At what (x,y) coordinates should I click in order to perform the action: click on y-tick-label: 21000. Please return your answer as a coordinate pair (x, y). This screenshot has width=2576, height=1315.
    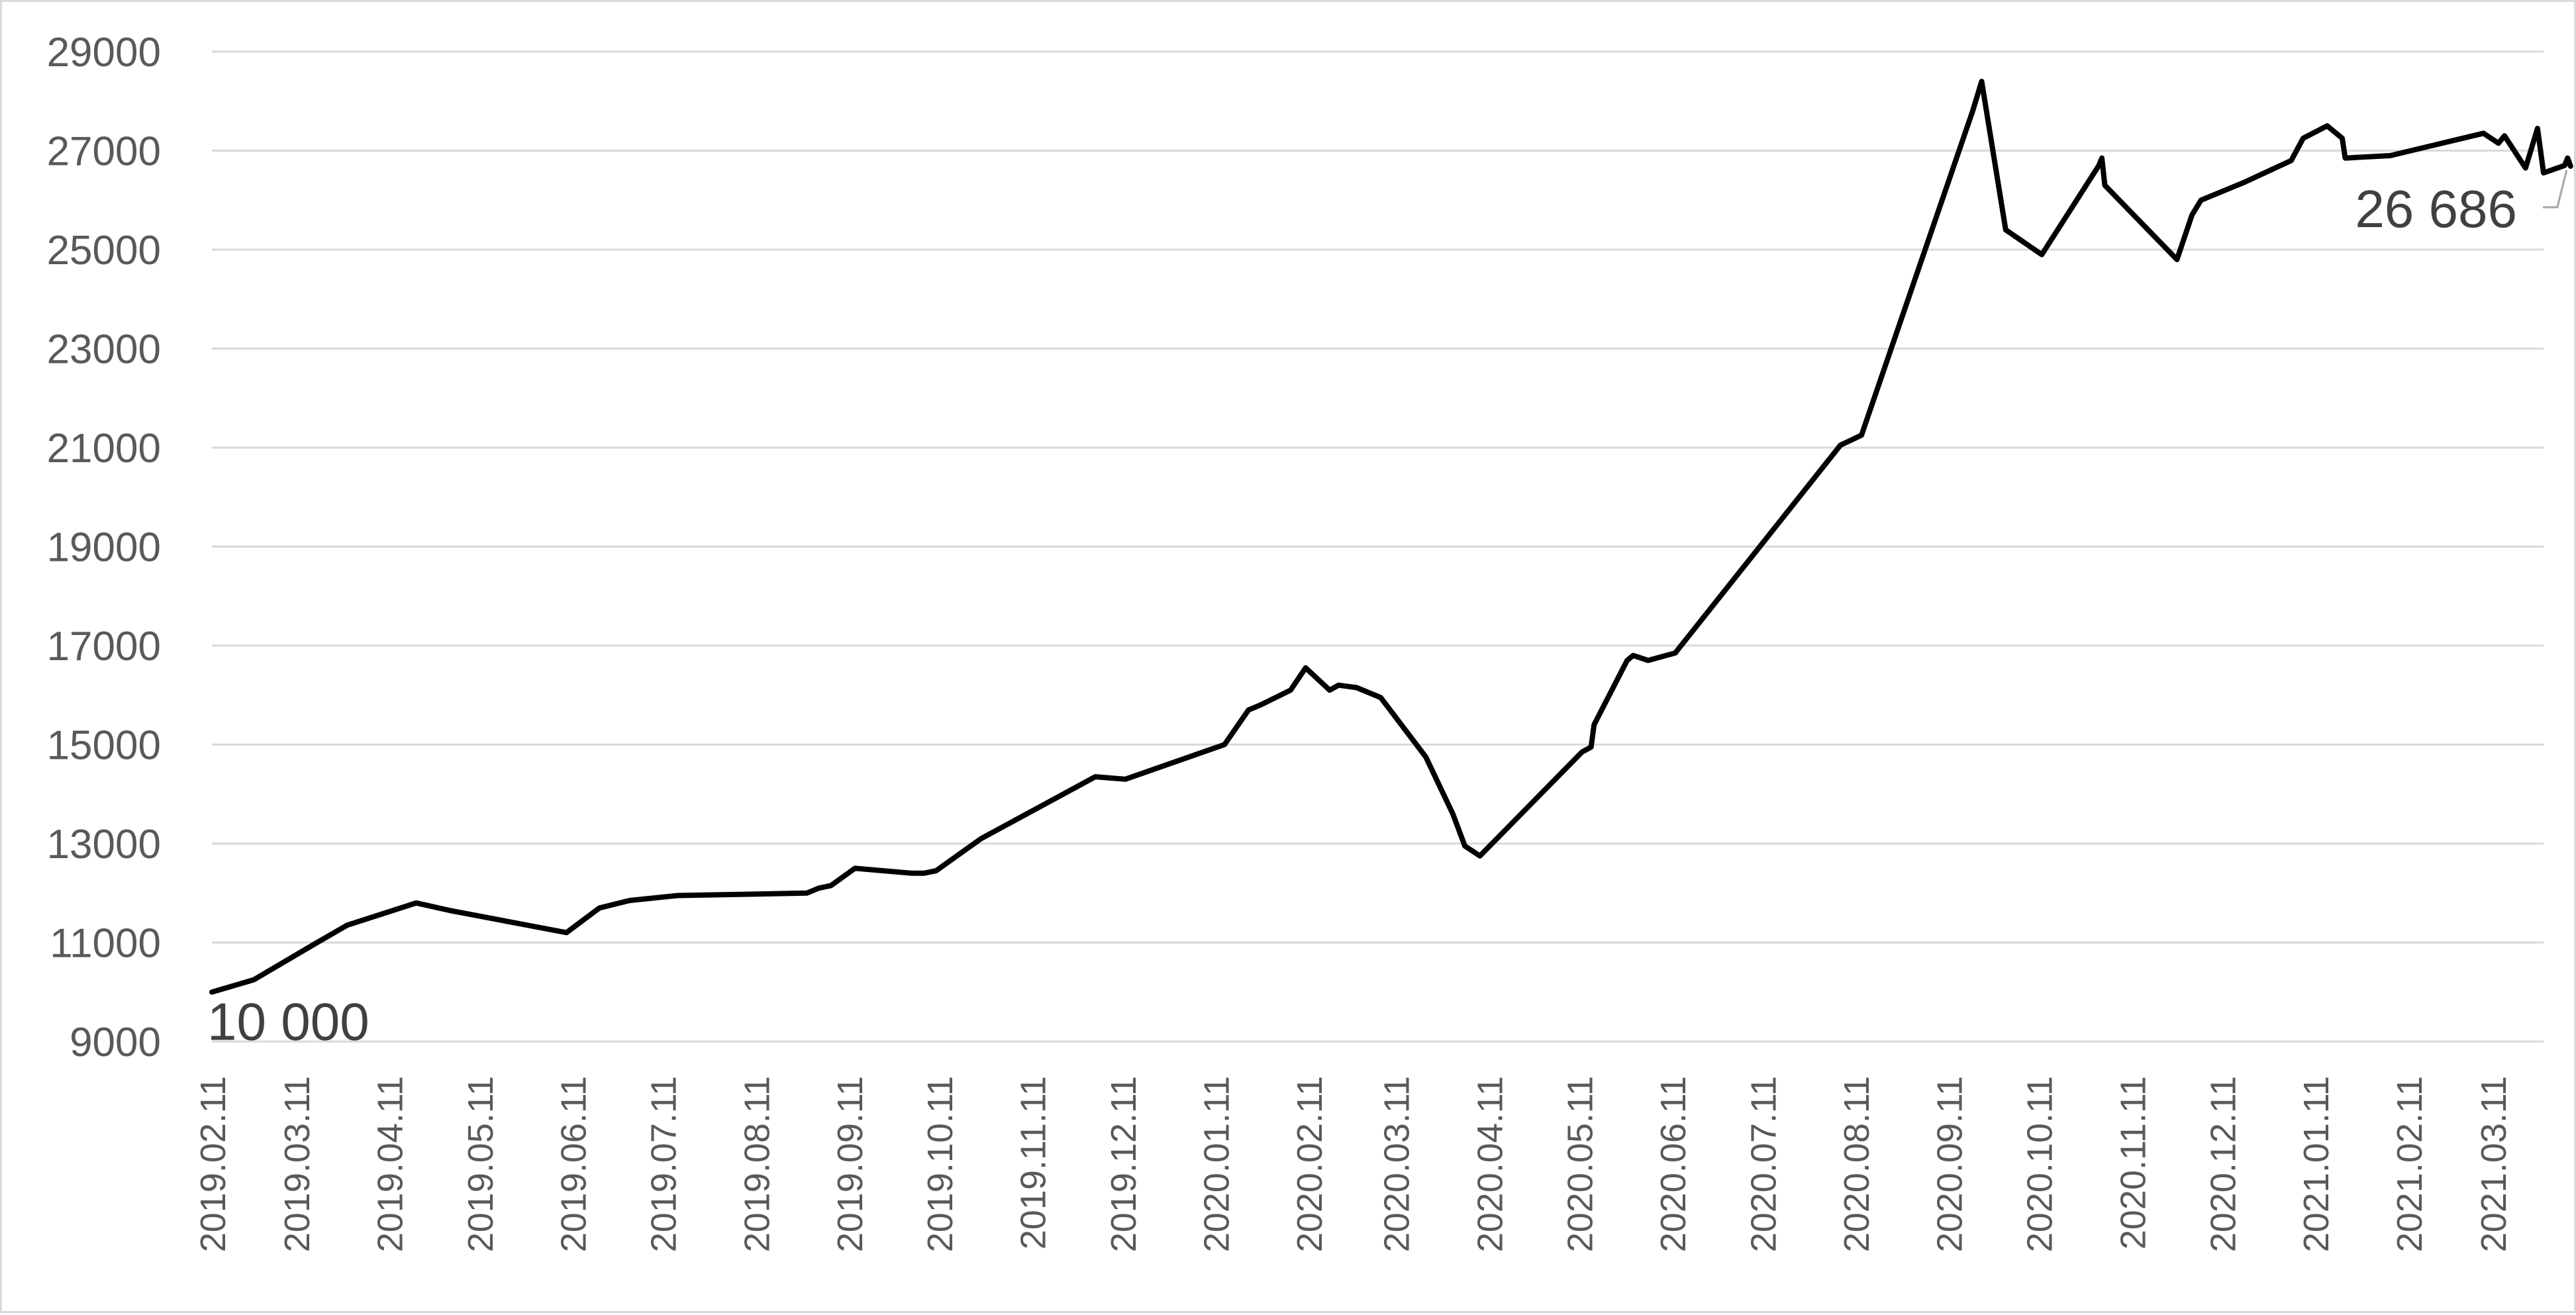
    Looking at the image, I should click on (104, 448).